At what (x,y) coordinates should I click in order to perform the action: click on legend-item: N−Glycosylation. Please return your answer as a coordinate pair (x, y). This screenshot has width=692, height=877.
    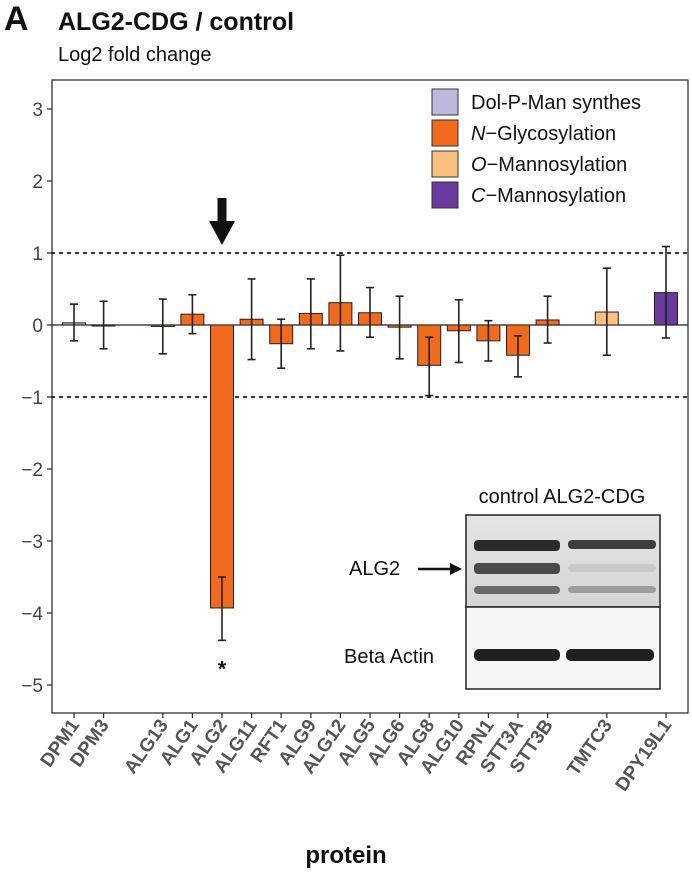
    Looking at the image, I should click on (523, 133).